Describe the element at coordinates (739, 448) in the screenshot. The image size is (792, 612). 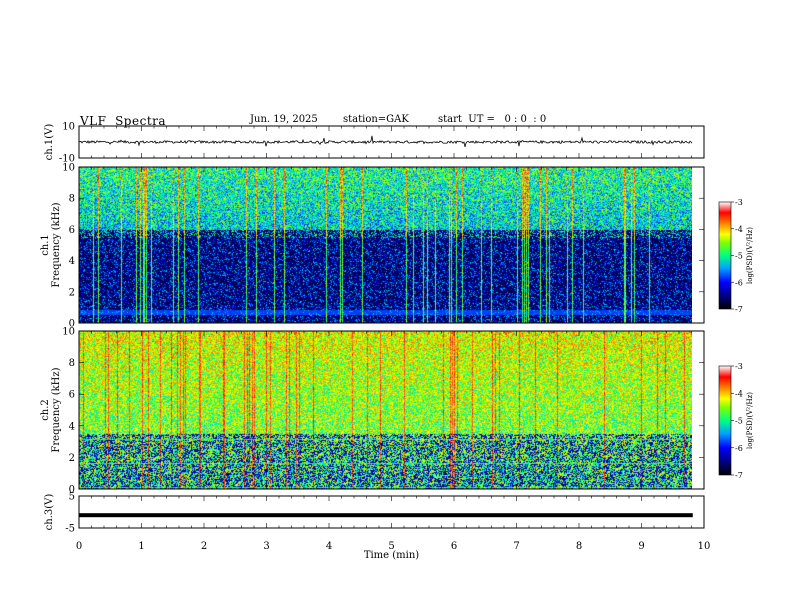
I see `ch2-colorbar-tick-label: -6` at that location.